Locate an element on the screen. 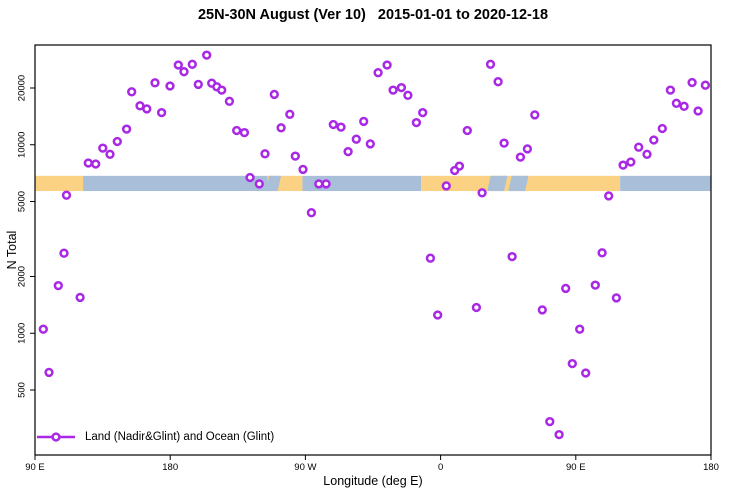 The height and width of the screenshot is (500, 750). x-axis-title: Longitude (deg E) is located at coordinates (373, 481).